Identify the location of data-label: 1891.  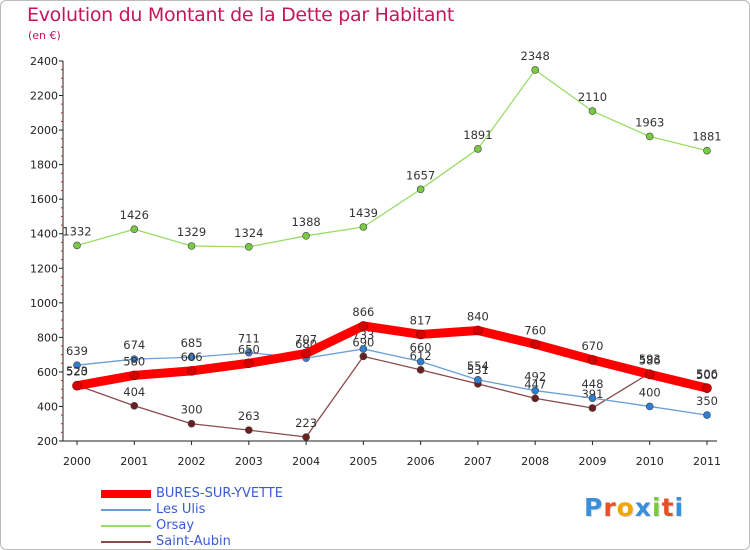
(477, 135).